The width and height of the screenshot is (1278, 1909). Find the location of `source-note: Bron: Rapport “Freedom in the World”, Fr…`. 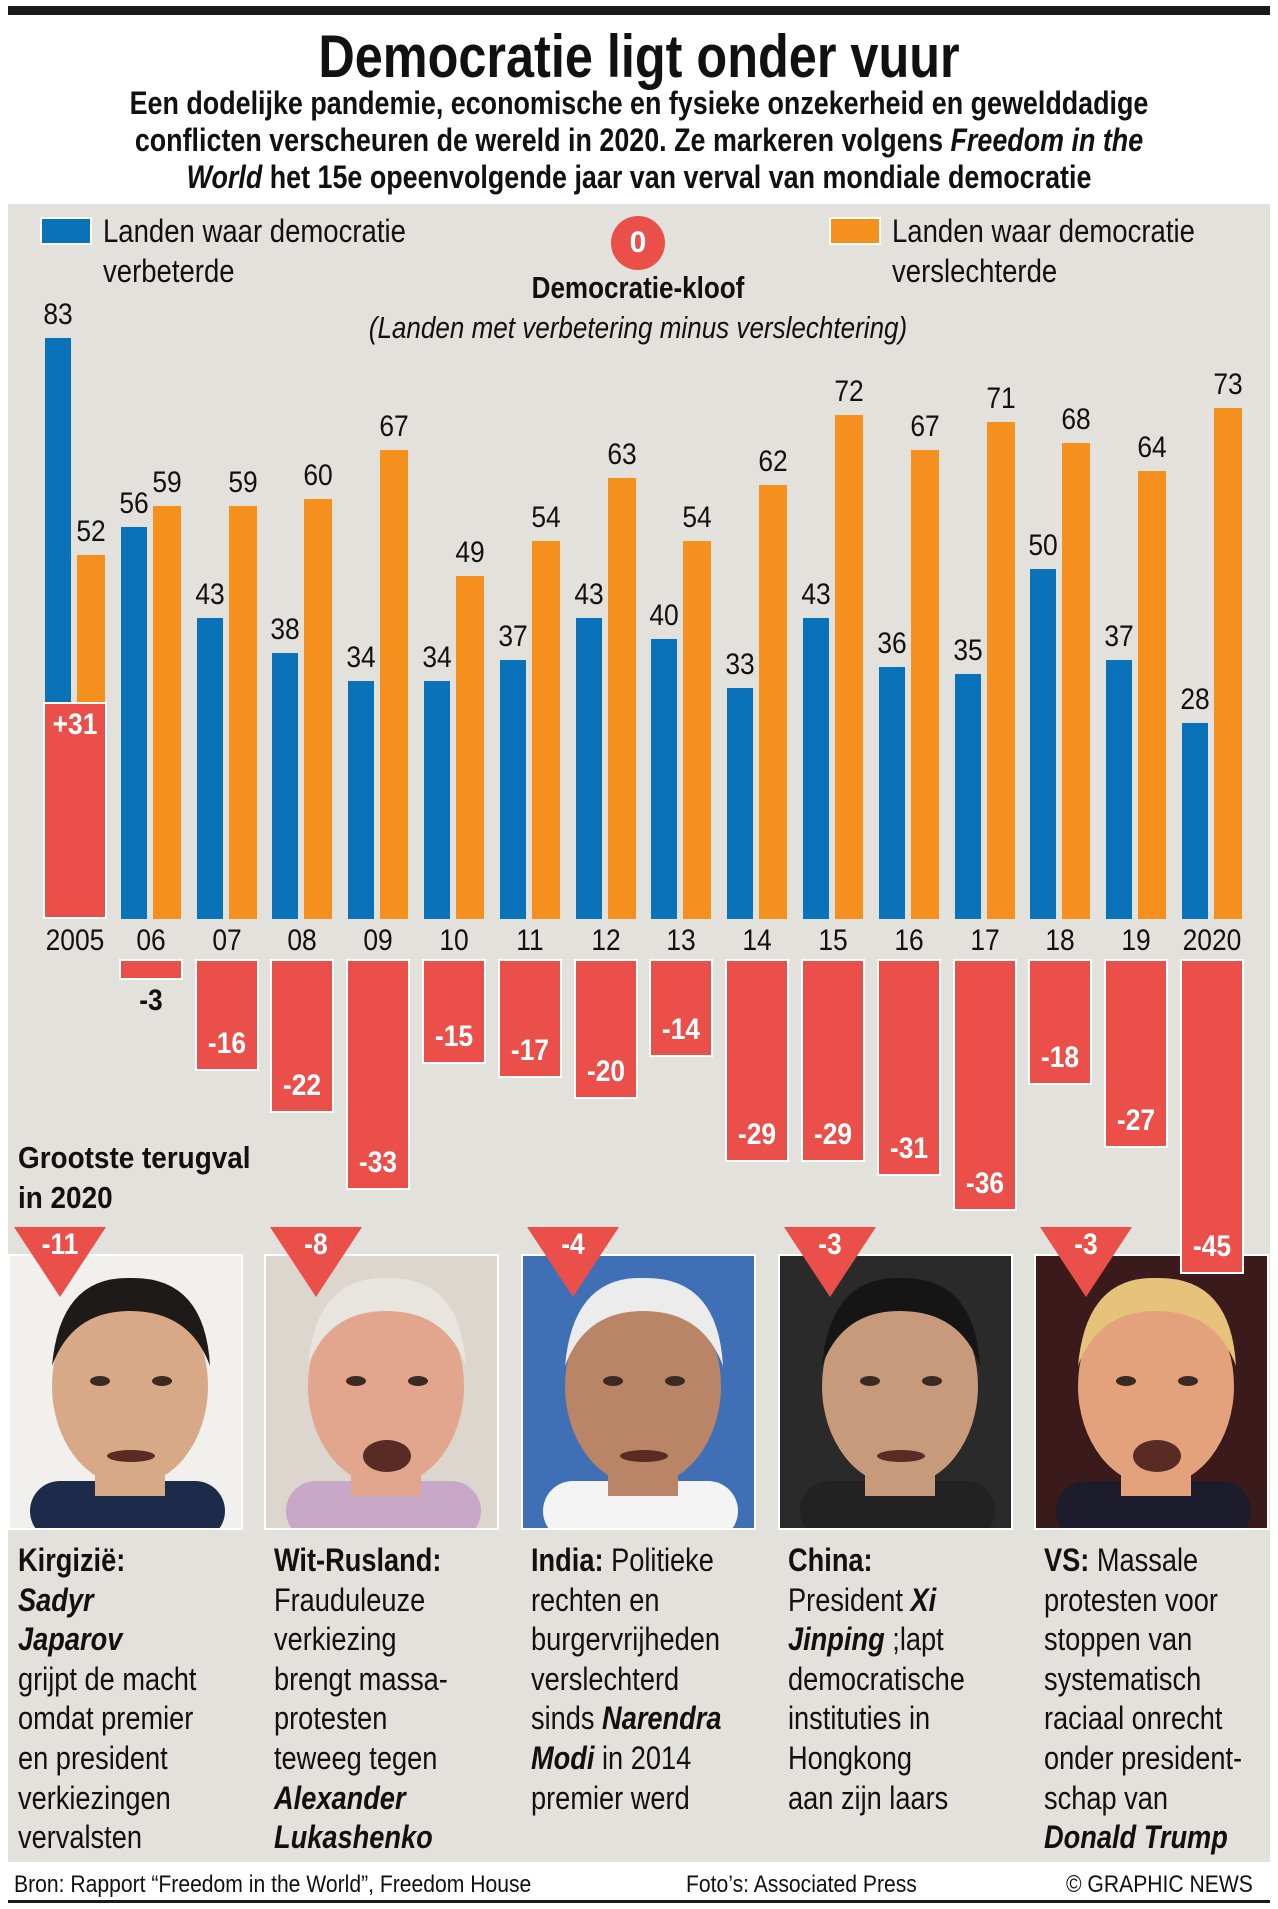

source-note: Bron: Rapport “Freedom in the World”, Fr… is located at coordinates (273, 1884).